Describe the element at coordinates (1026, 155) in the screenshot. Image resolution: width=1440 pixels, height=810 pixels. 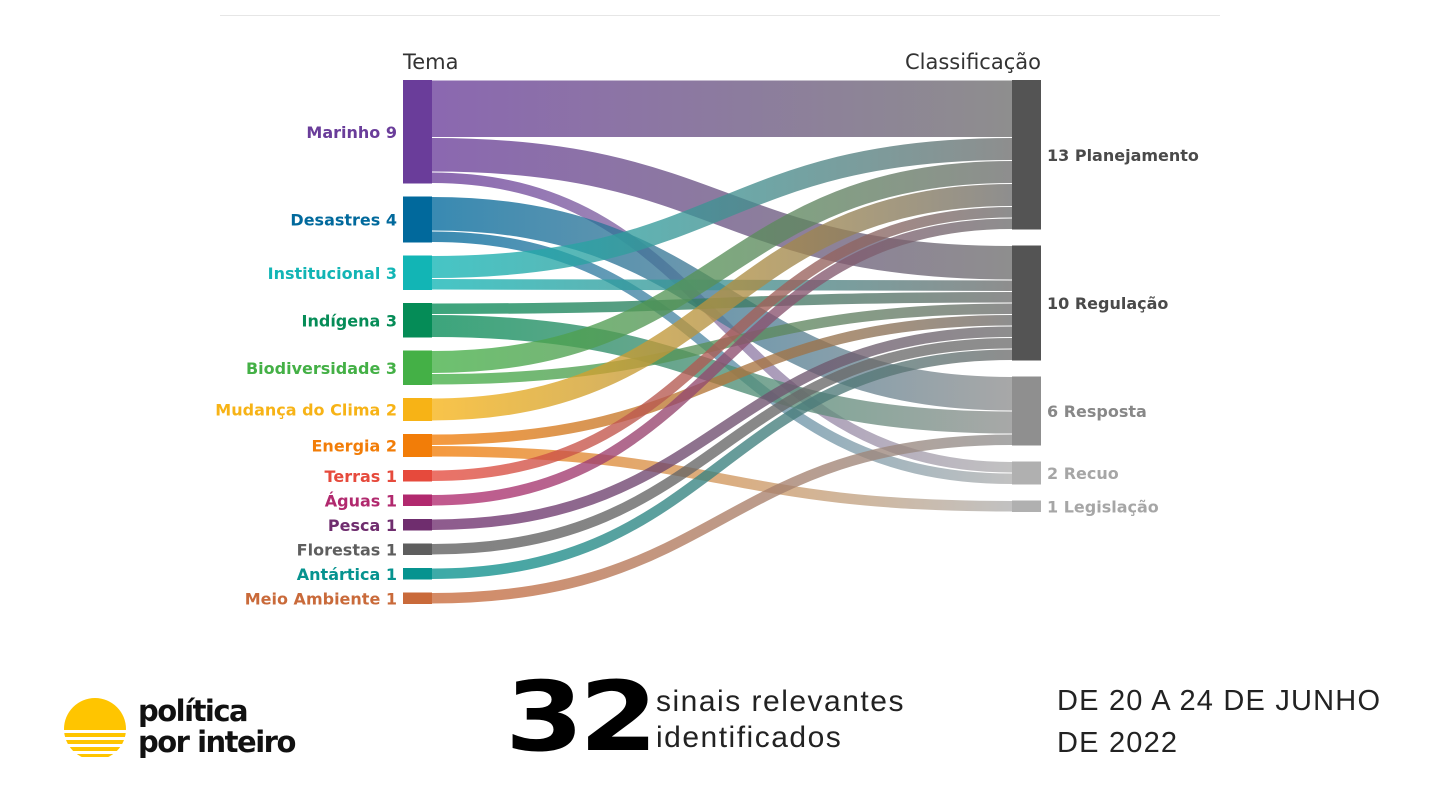
I see `target-node-planejamento` at that location.